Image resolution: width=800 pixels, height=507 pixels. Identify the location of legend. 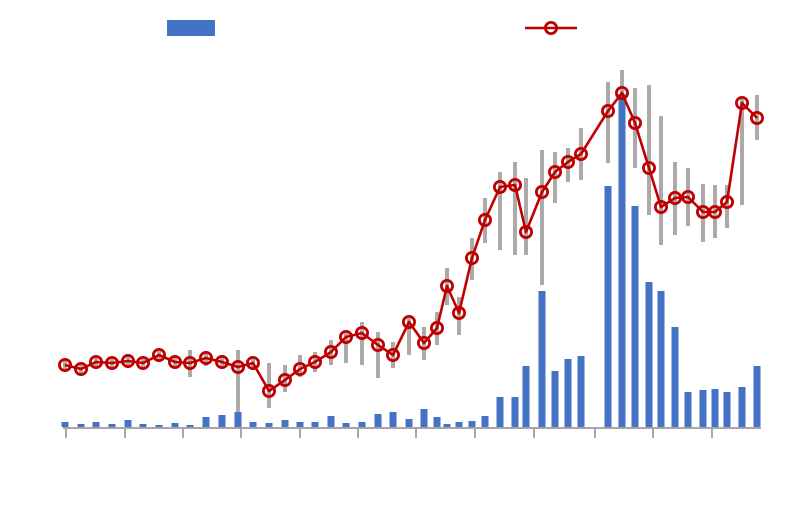
(372, 28).